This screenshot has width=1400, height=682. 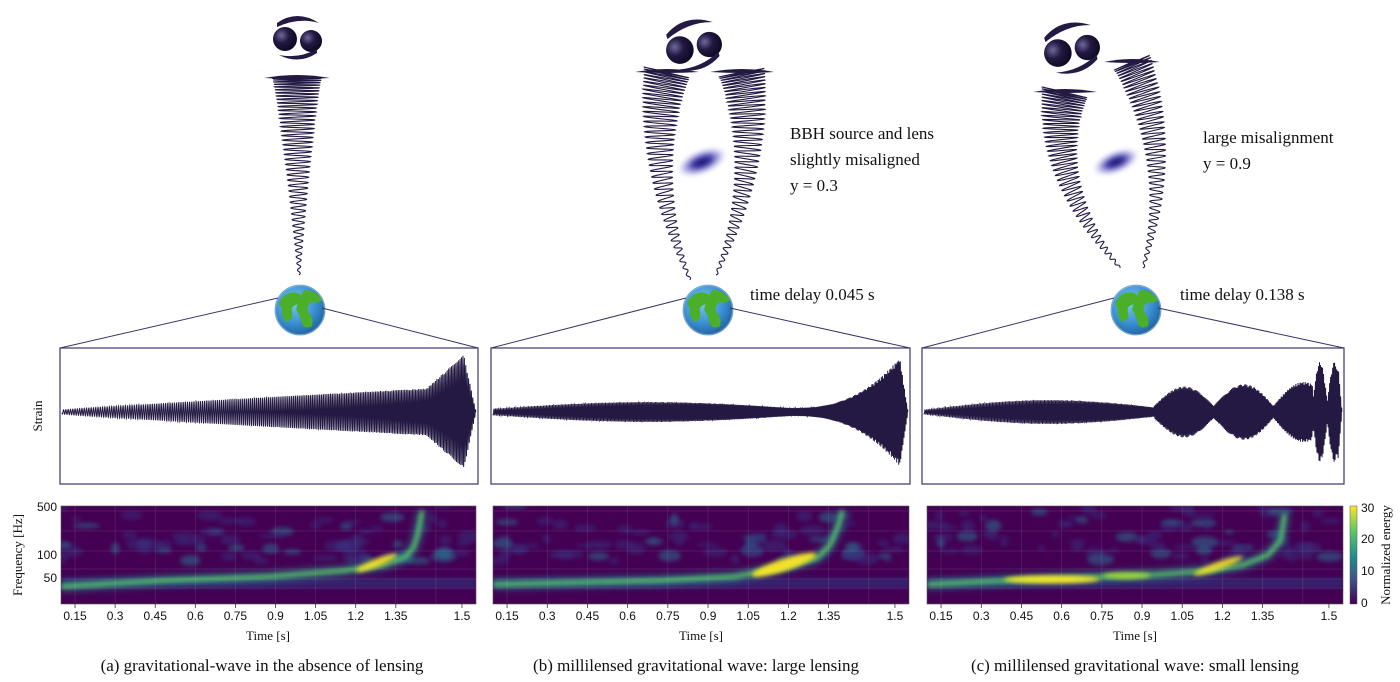 I want to click on strain-waveform-c, so click(x=1133, y=412).